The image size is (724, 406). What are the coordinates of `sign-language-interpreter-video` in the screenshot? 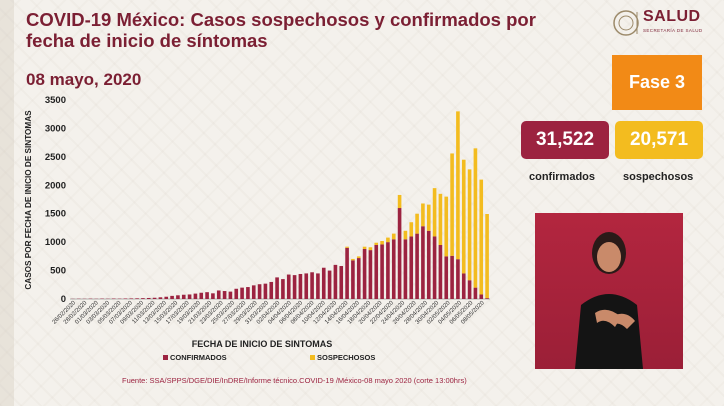 It's located at (609, 291).